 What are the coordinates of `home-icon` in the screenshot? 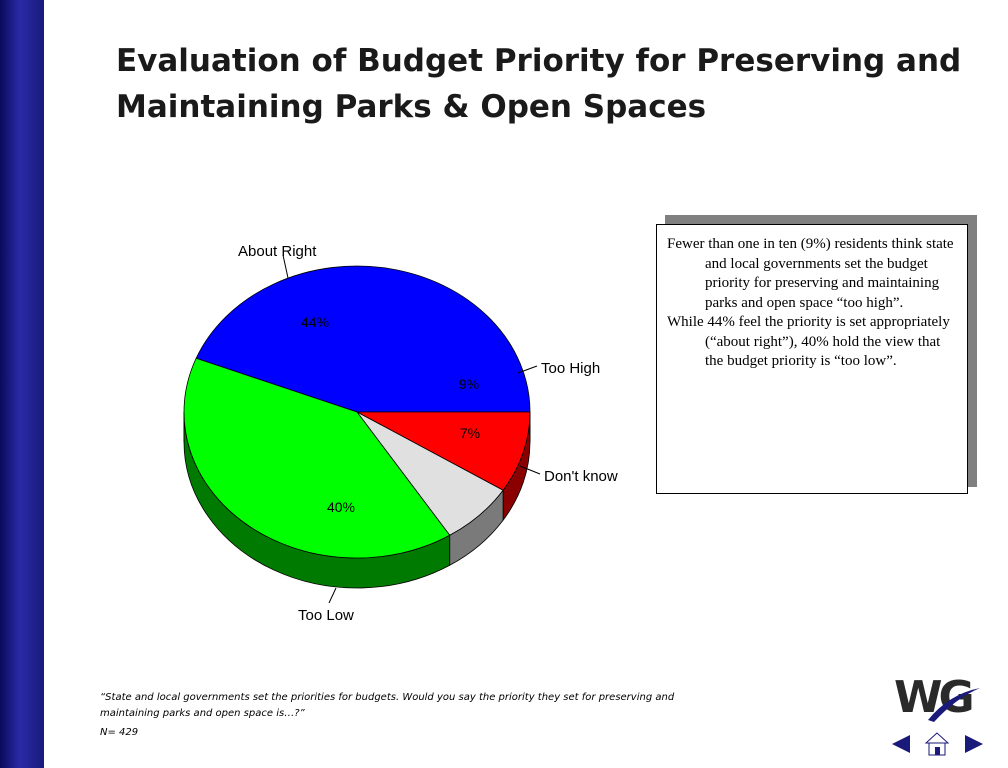 It's located at (937, 744).